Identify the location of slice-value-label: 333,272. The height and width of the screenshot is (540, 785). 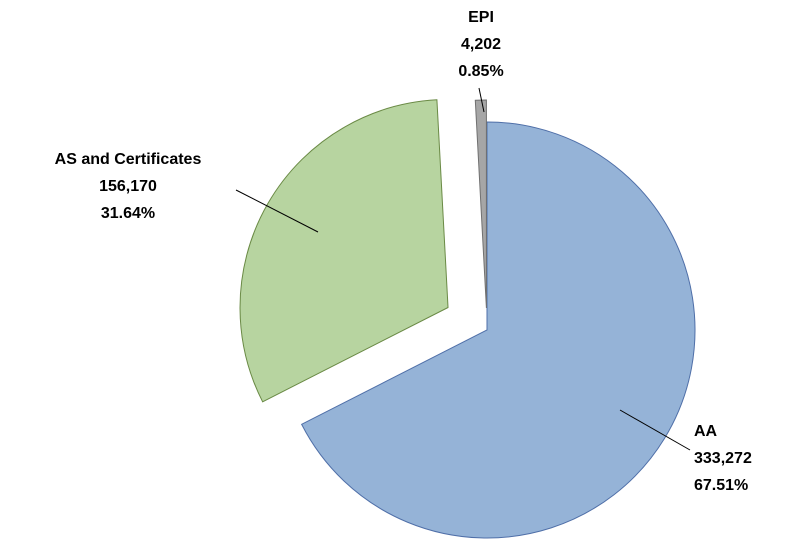
(723, 458).